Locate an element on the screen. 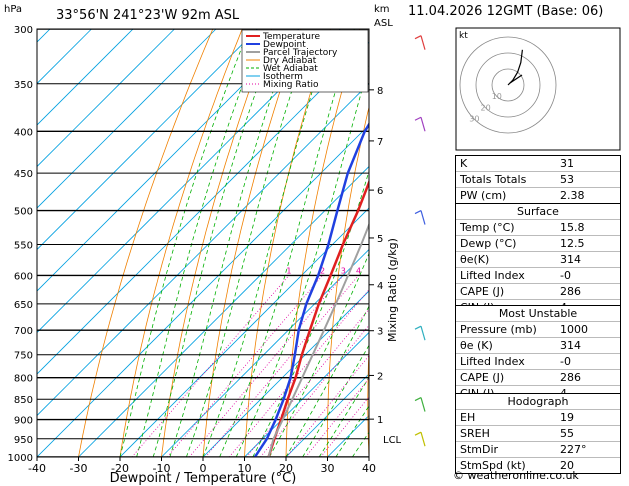  row-label: SREH is located at coordinates (475, 433).